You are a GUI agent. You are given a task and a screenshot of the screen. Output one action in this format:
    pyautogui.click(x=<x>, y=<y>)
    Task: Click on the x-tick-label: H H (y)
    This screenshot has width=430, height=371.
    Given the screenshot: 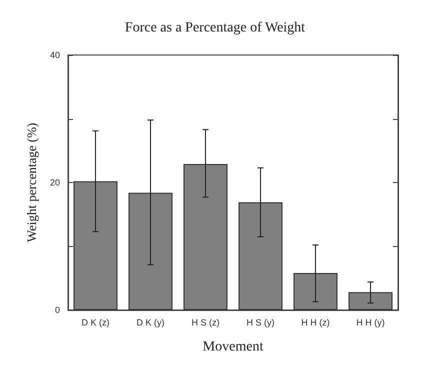 What is the action you would take?
    pyautogui.click(x=370, y=323)
    